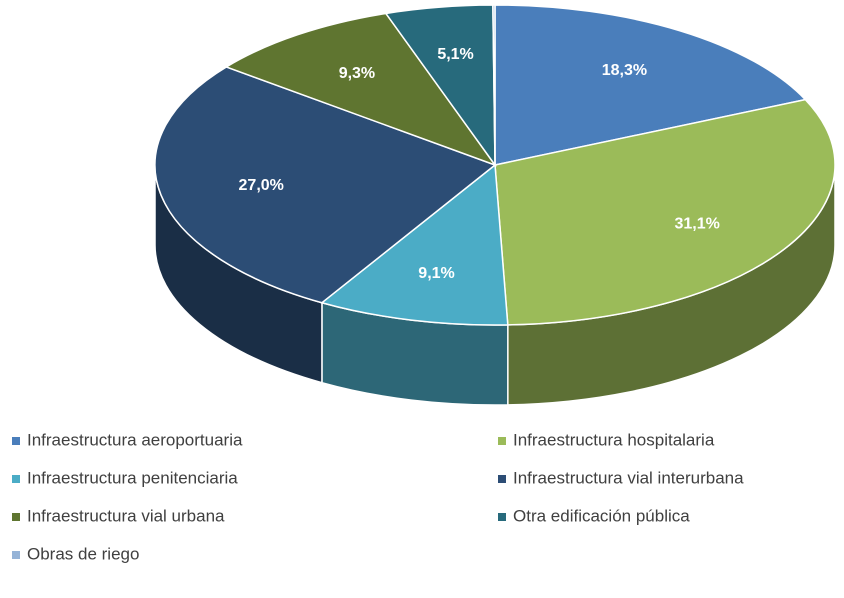 This screenshot has width=844, height=598. What do you see at coordinates (436, 273) in the screenshot?
I see `data-label: 9,1%` at bounding box center [436, 273].